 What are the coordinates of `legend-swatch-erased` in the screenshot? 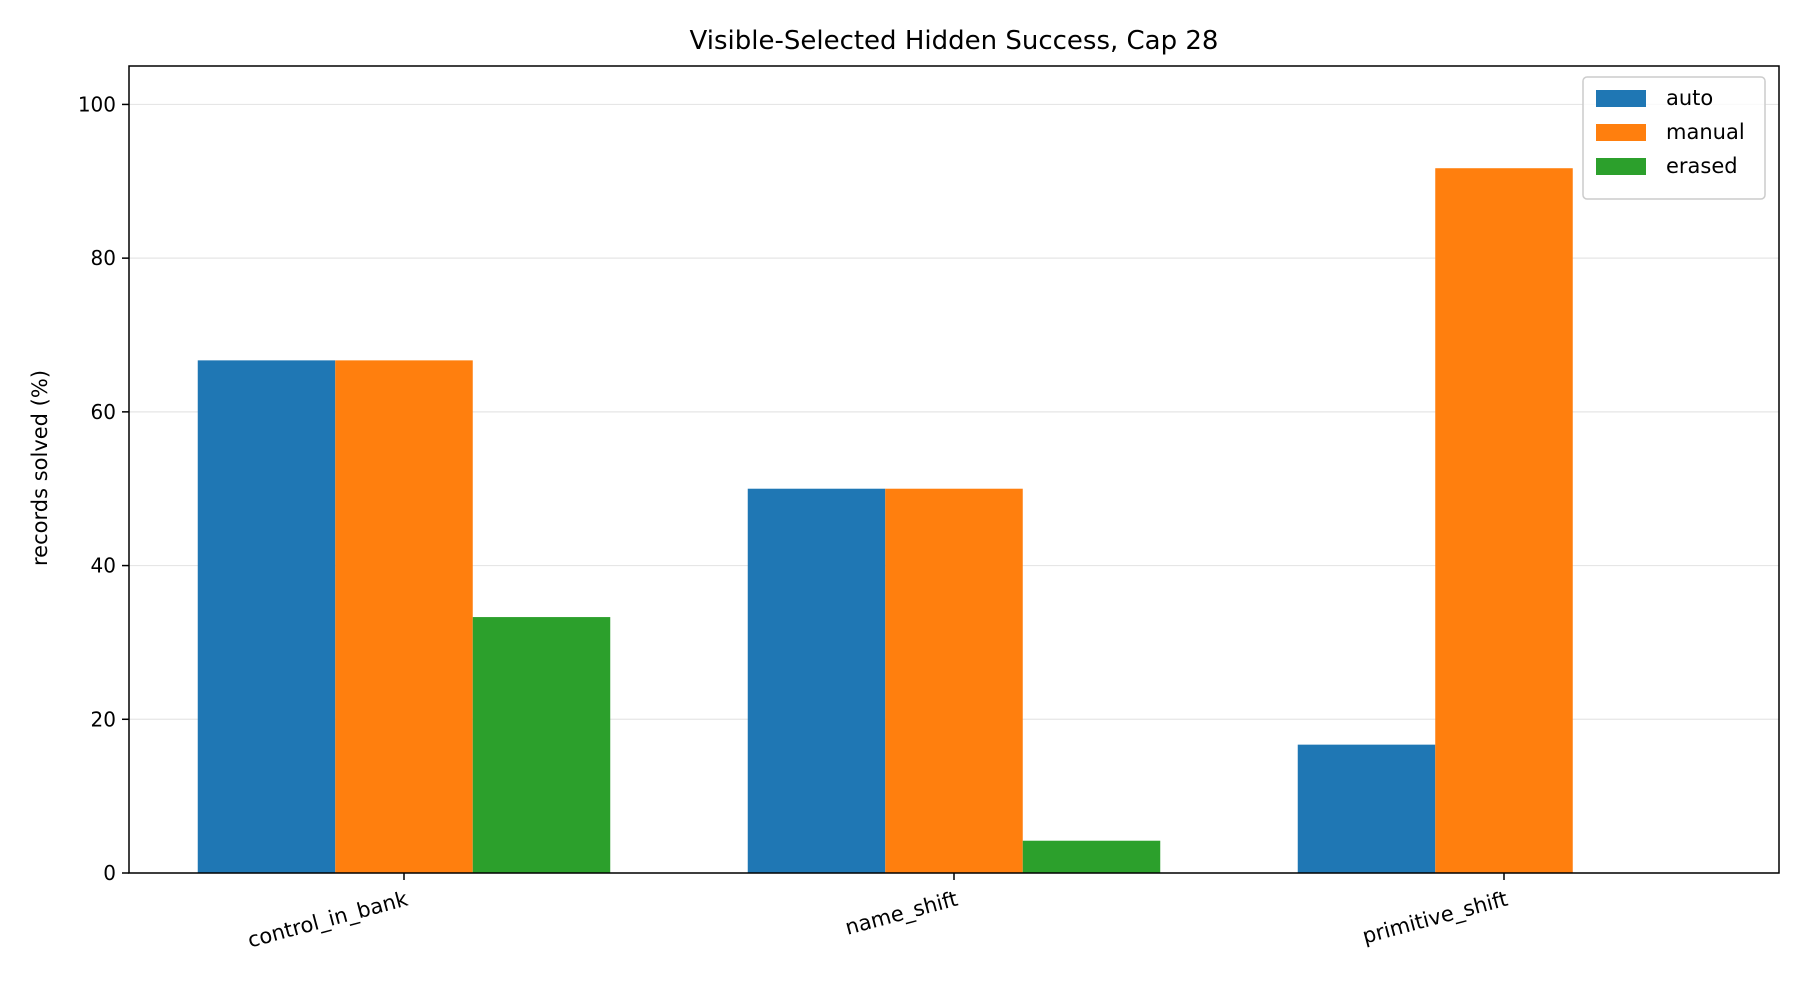 It's located at (1621, 166).